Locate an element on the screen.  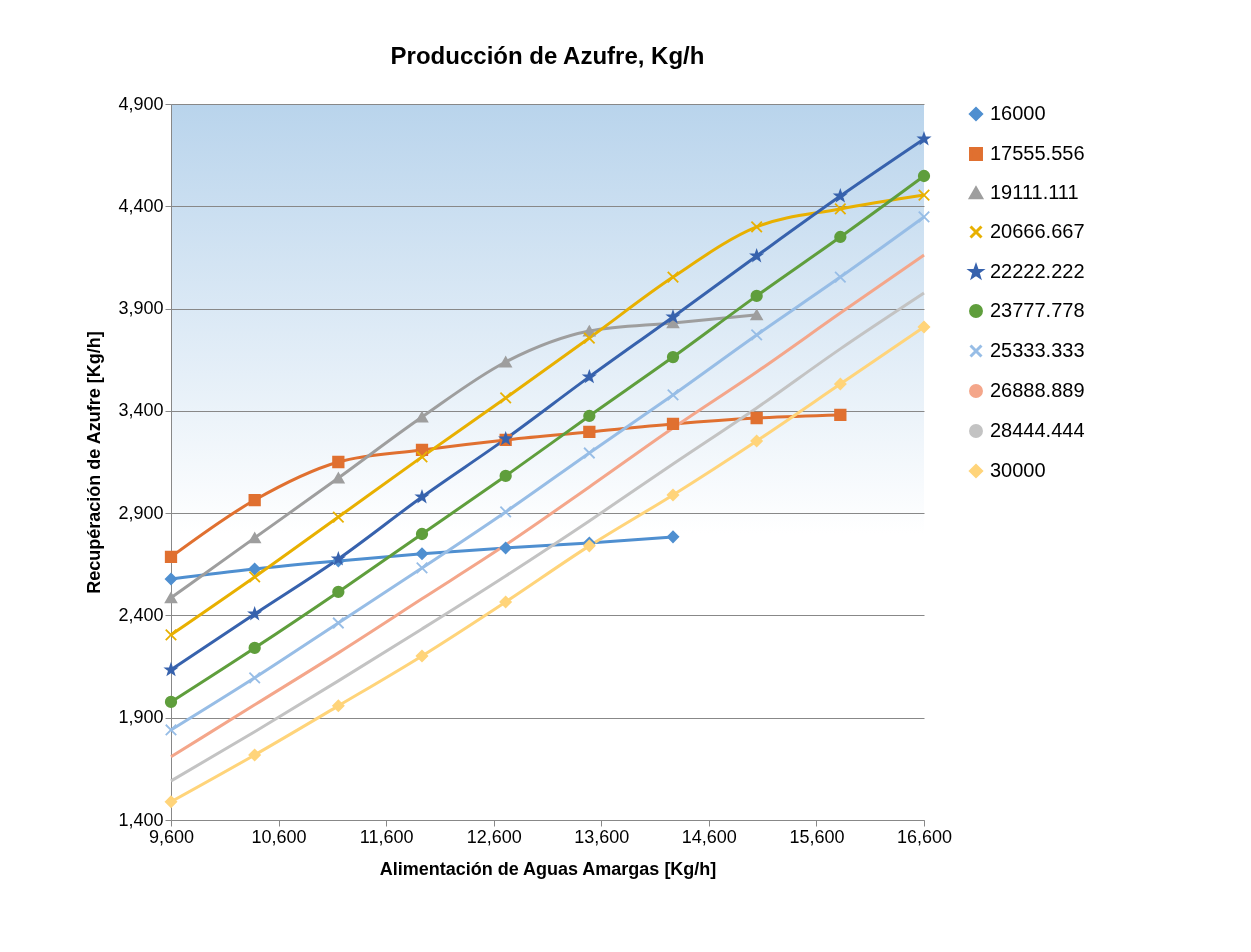
y-axis-title: Recupéración de Azufre [Kg/h] is located at coordinates (94, 462).